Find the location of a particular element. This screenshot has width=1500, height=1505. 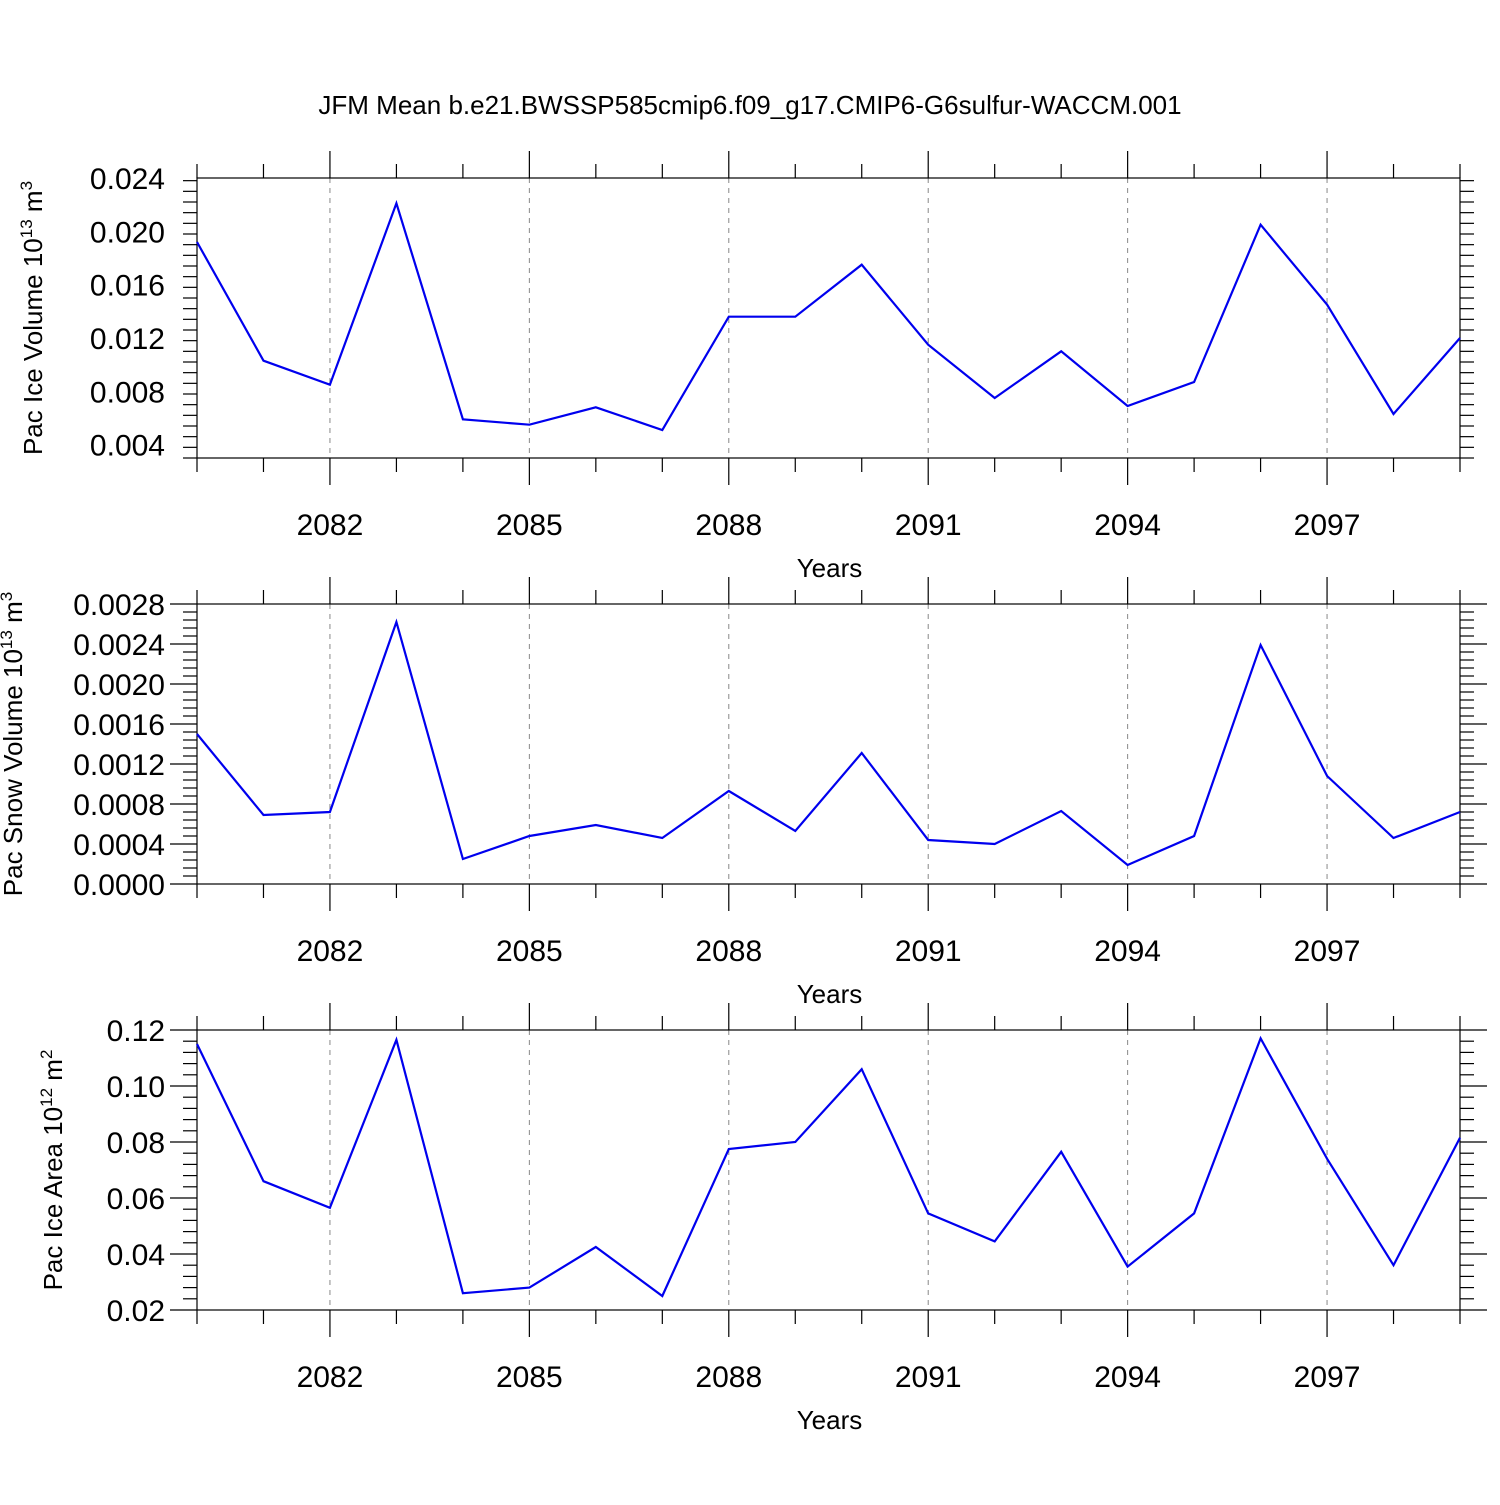

y-axis-label-part: Pac Ice Area 10 is located at coordinates (53, 1199).